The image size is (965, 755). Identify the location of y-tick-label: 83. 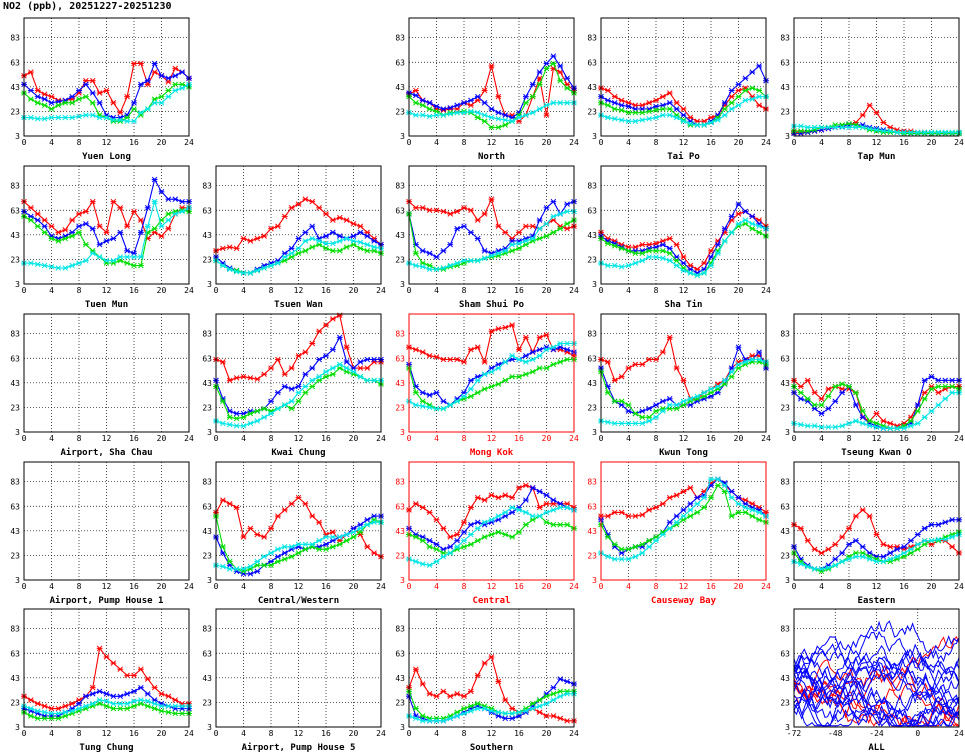
(207, 482).